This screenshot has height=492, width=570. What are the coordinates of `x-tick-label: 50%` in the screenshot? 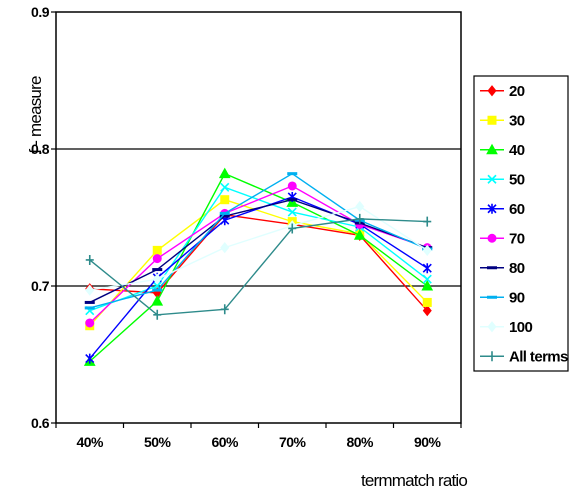 It's located at (158, 442).